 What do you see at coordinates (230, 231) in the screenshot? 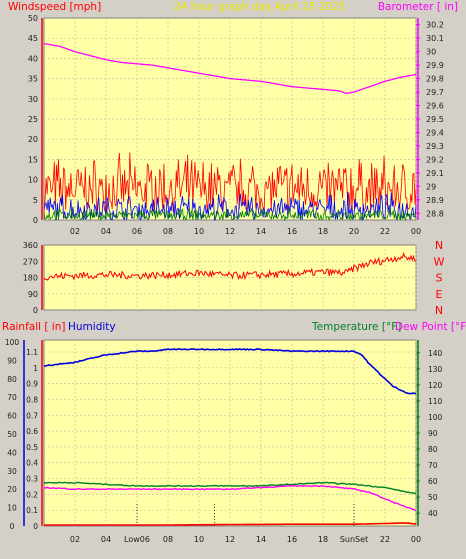
I see `wind-x-tick-label: 12` at bounding box center [230, 231].